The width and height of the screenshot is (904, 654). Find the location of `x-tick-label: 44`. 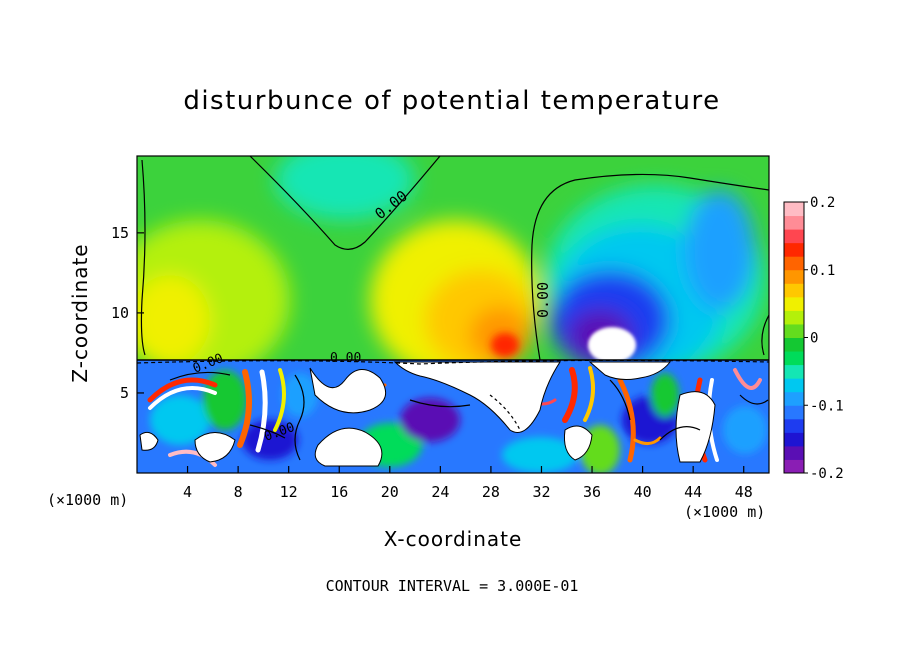

x-tick-label: 44 is located at coordinates (693, 492).